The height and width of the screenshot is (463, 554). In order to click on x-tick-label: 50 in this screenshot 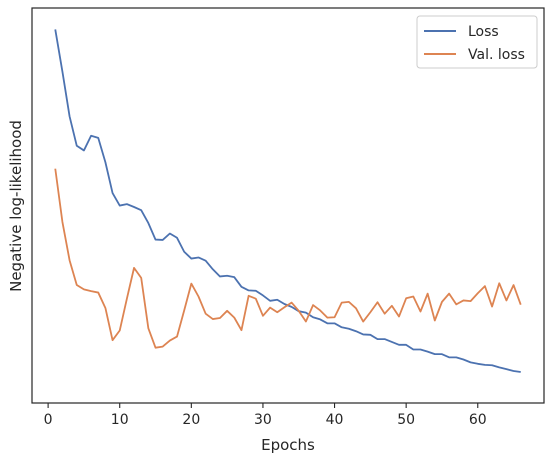, I will do `click(406, 420)`.